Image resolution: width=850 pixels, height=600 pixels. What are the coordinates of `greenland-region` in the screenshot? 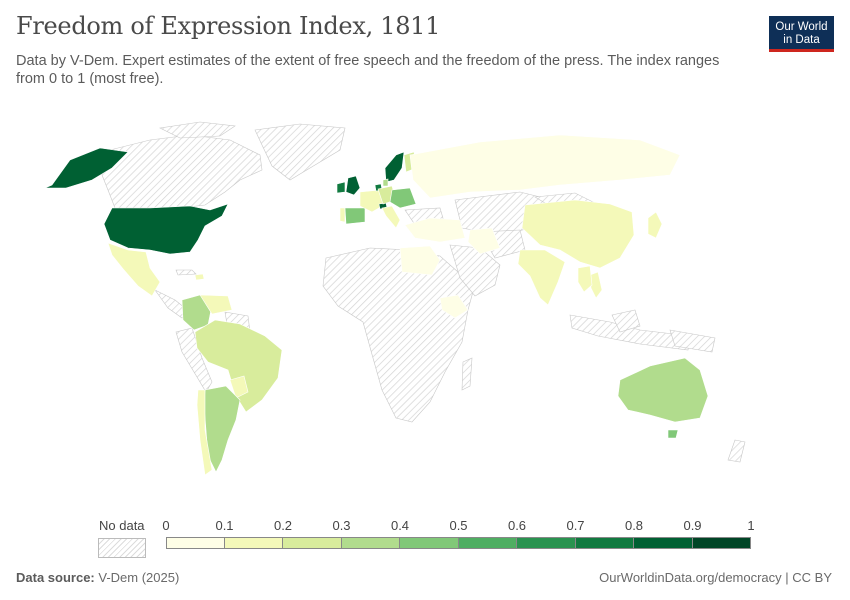 It's located at (300, 152).